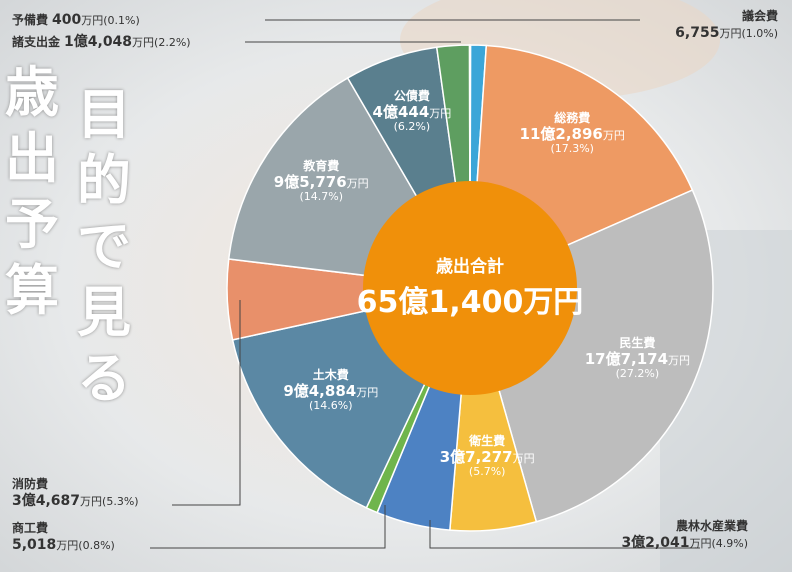 The width and height of the screenshot is (792, 572). Describe the element at coordinates (626, 358) in the screenshot. I see `slice-amount: 17億7,174` at that location.